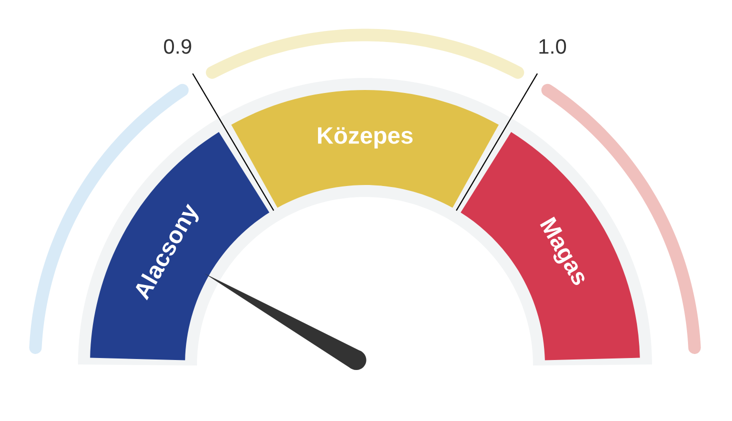 Image resolution: width=732 pixels, height=421 pixels. Describe the element at coordinates (552, 46) in the screenshot. I see `text: 1.0` at that location.